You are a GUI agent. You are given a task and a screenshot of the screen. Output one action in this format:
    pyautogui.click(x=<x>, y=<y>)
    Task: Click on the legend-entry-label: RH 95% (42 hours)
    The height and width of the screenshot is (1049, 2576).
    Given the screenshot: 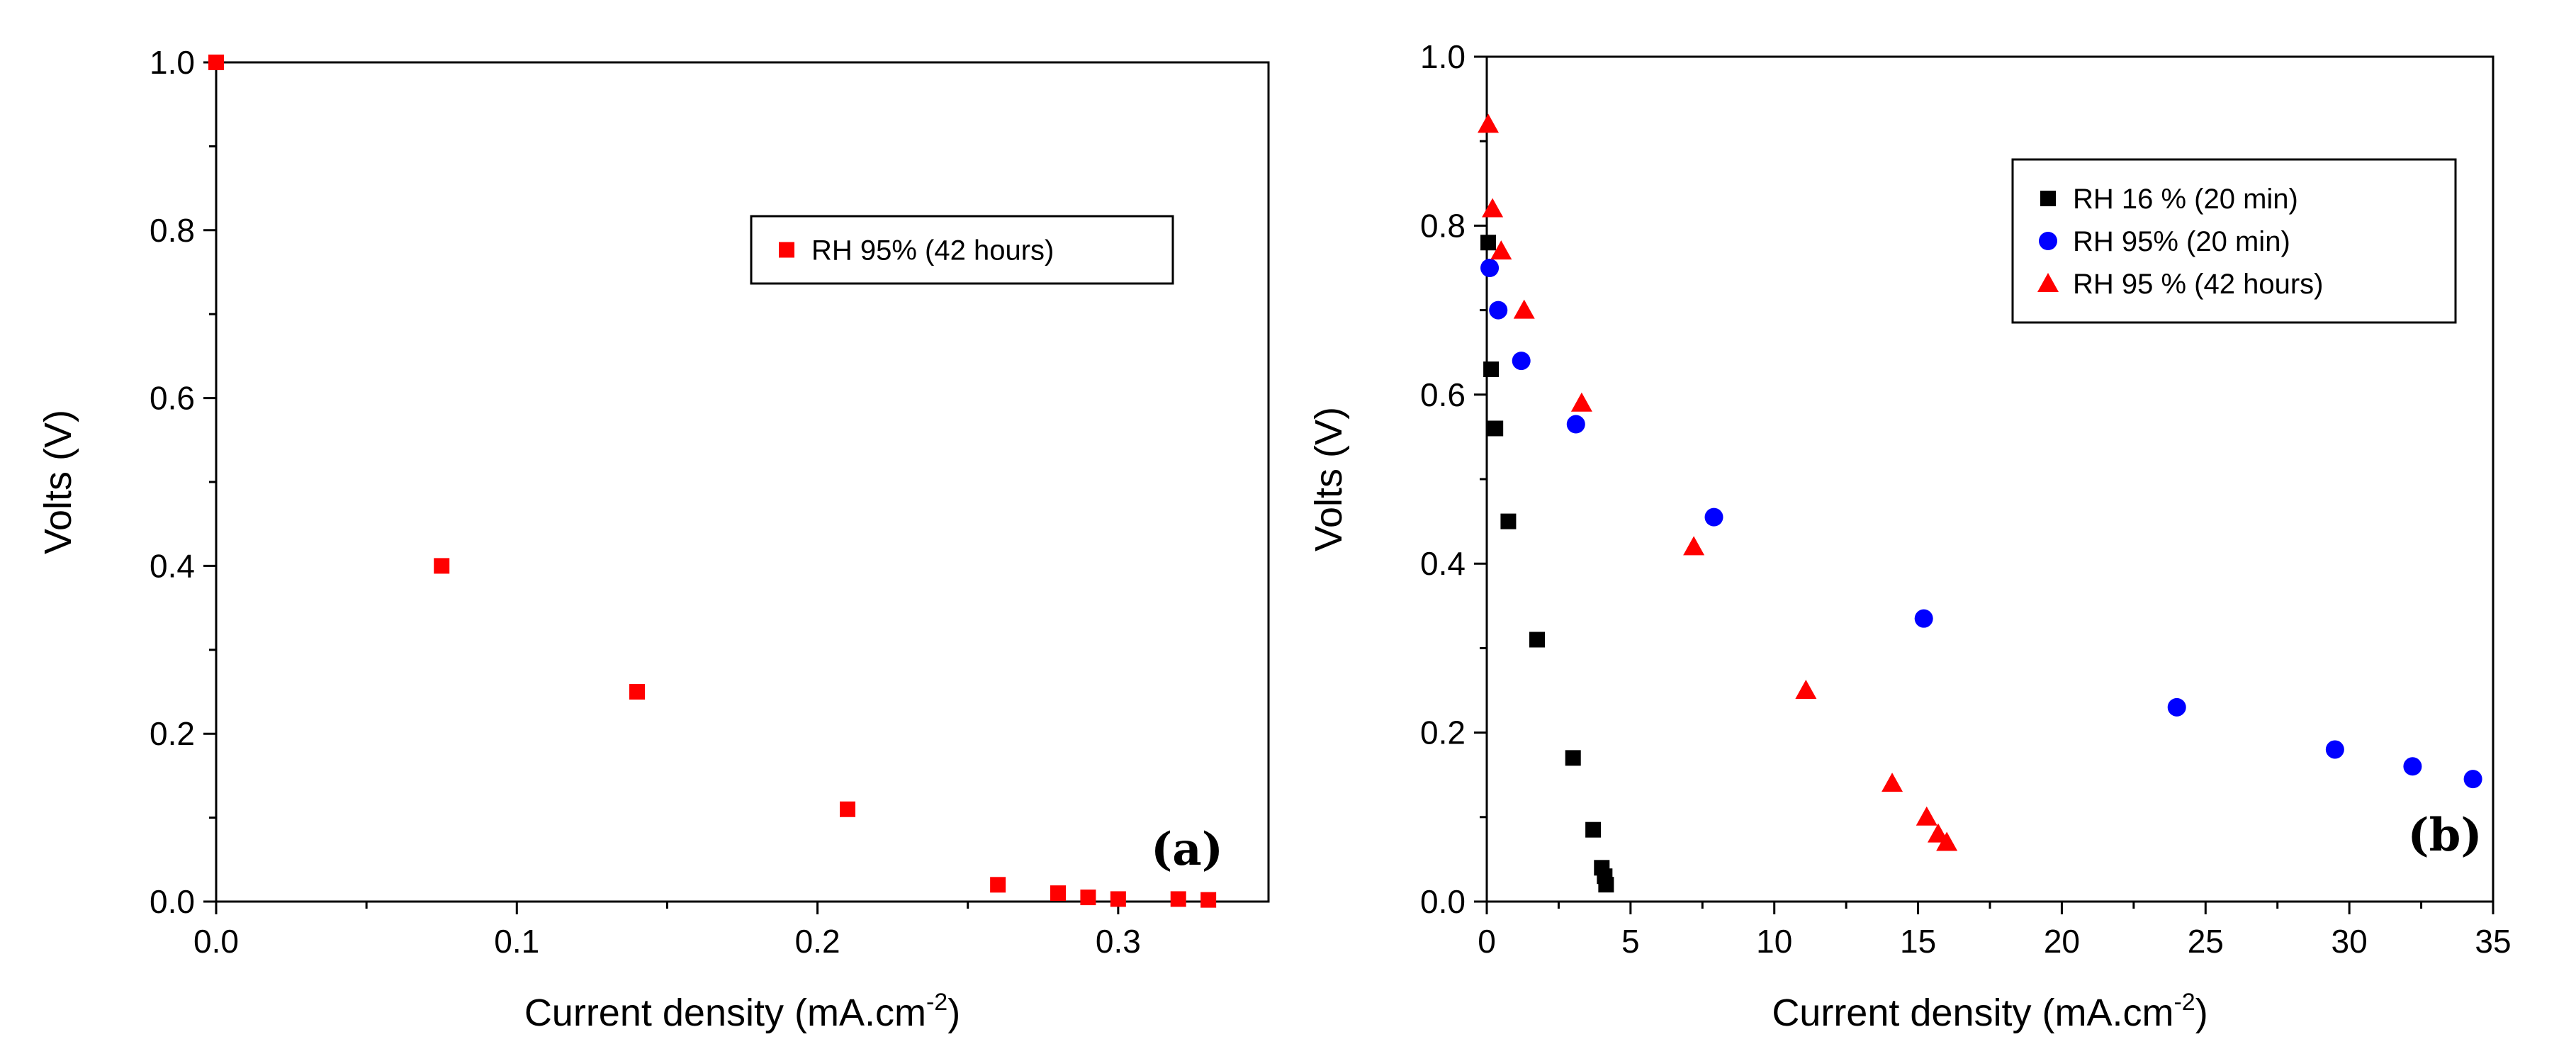 What is the action you would take?
    pyautogui.click(x=932, y=251)
    